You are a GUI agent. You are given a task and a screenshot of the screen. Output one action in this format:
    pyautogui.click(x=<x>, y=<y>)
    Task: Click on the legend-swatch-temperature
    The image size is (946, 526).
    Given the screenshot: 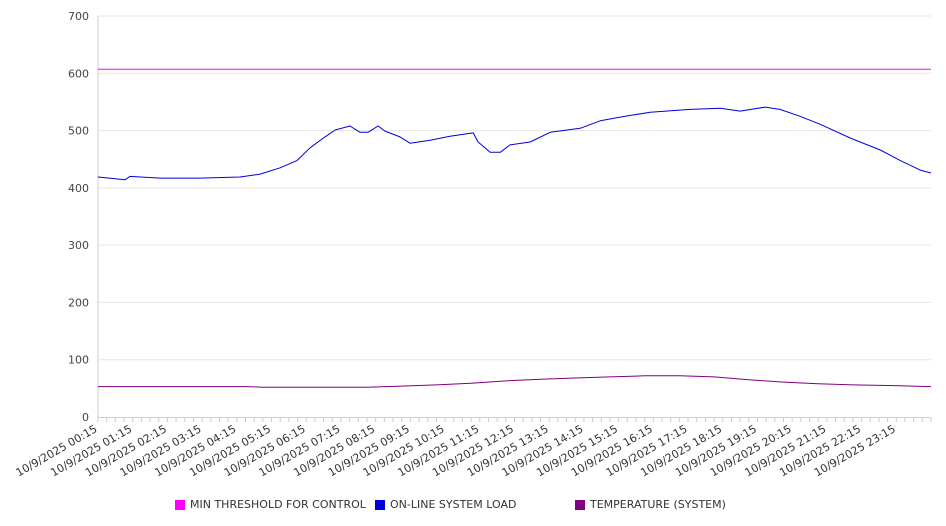 What is the action you would take?
    pyautogui.click(x=580, y=504)
    